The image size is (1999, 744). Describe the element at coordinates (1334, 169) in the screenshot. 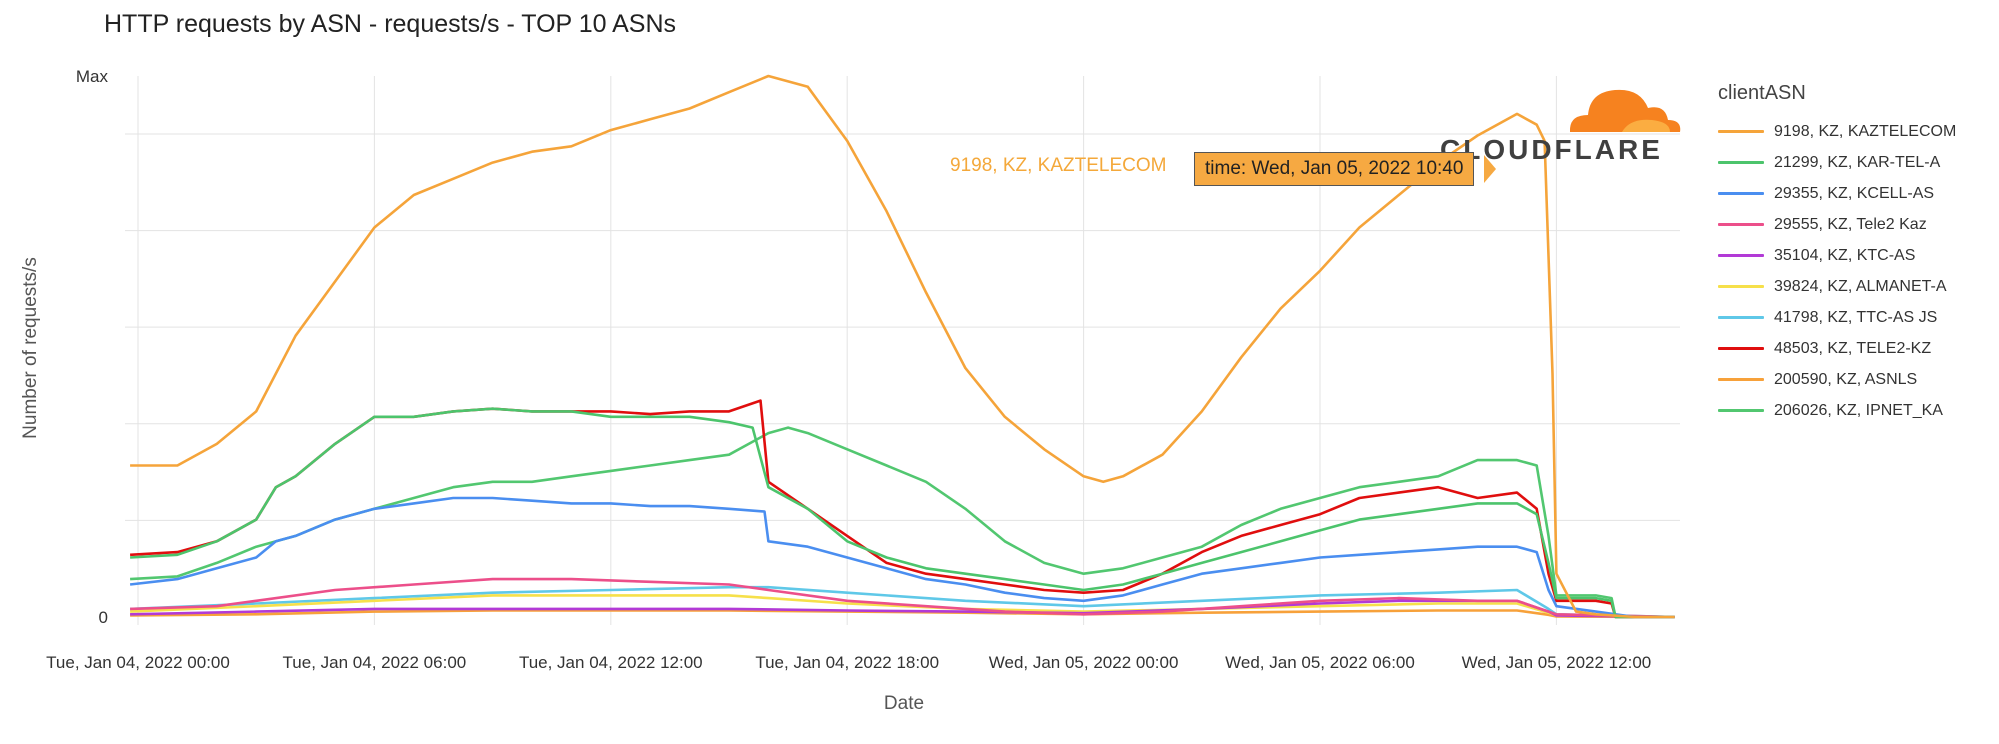

I see `tooltip-time: time: Wed, Jan 05, 2022 10:40` at that location.